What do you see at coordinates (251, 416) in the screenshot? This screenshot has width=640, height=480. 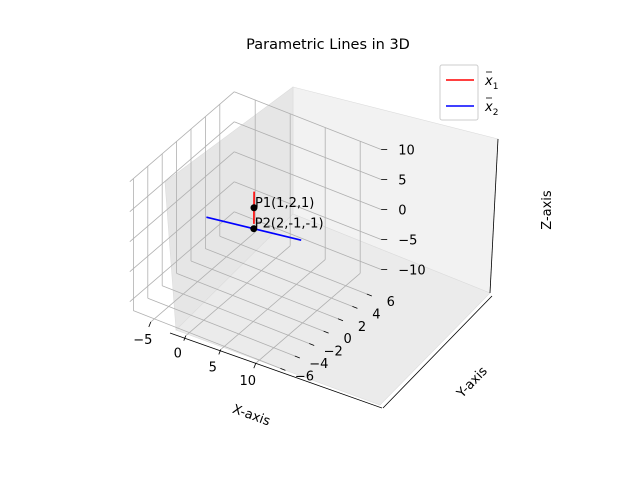 I see `x-axis-label: X-axis` at bounding box center [251, 416].